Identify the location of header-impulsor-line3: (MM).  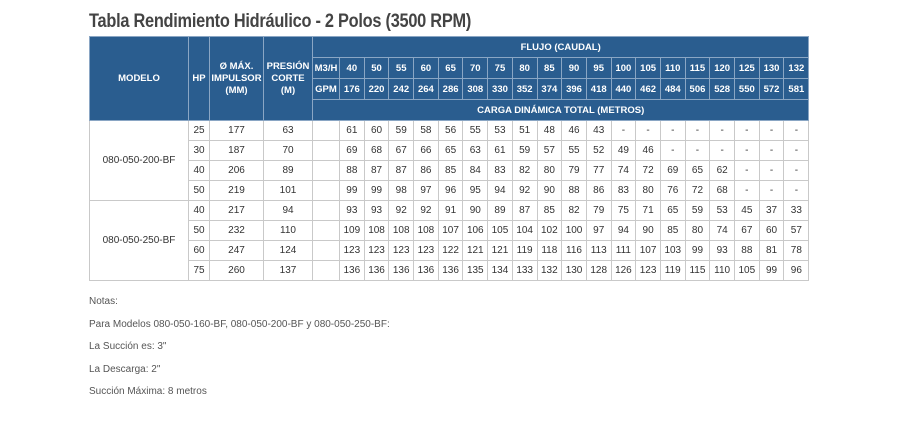
(236, 90).